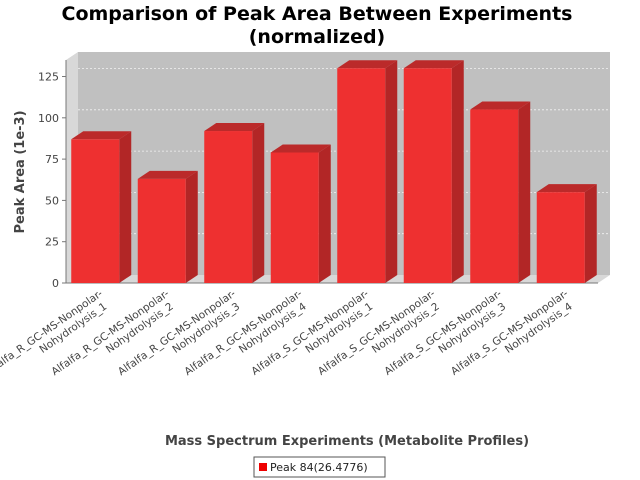  I want to click on y-tick-label: 75, so click(52, 159).